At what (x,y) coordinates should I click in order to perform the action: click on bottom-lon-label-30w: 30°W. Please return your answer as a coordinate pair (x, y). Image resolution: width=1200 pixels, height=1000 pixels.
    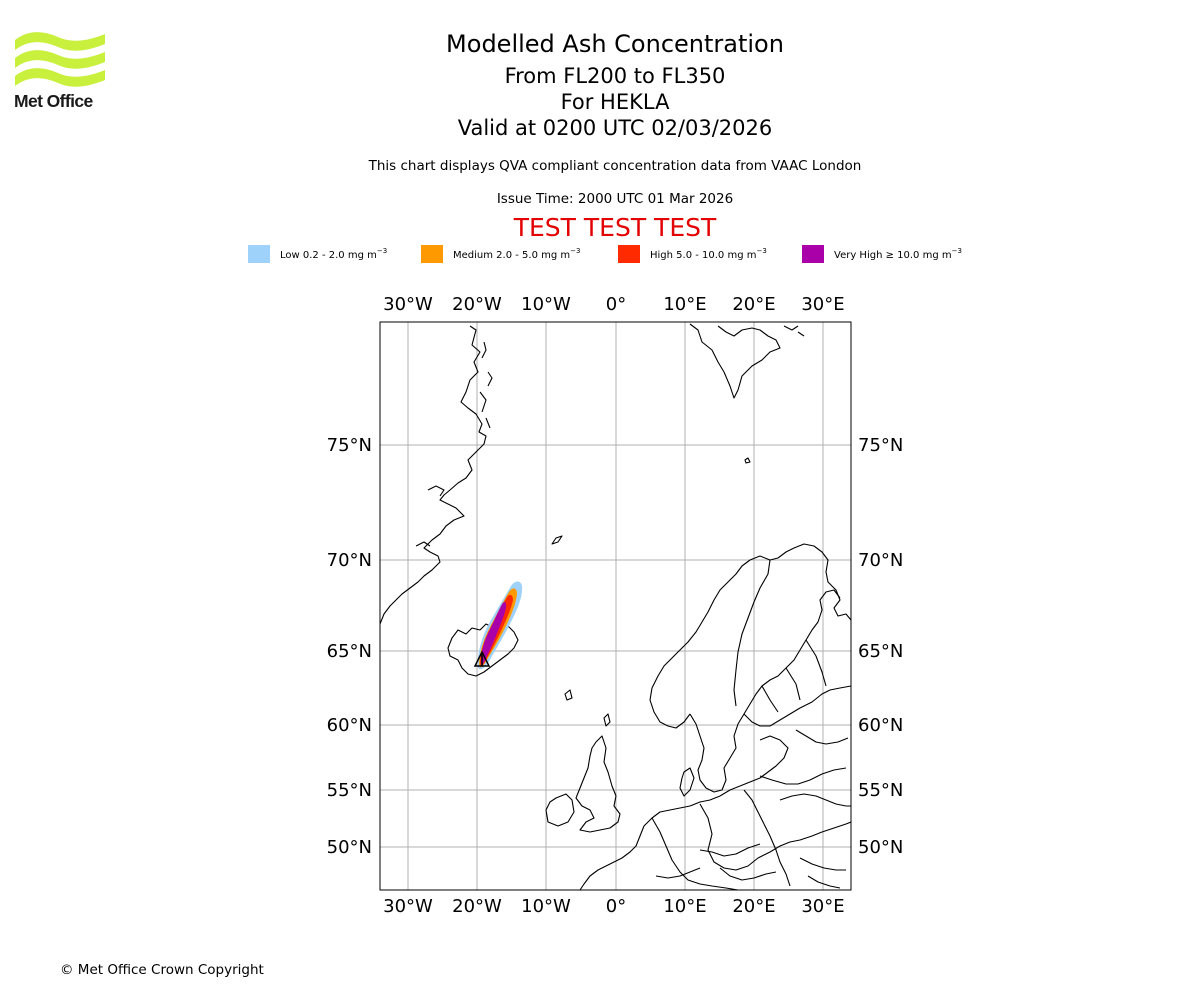
    Looking at the image, I should click on (408, 906).